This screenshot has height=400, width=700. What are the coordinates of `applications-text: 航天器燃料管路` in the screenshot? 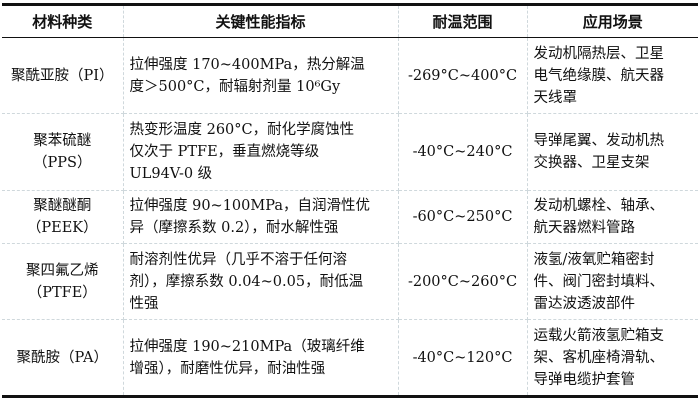 It's located at (584, 228).